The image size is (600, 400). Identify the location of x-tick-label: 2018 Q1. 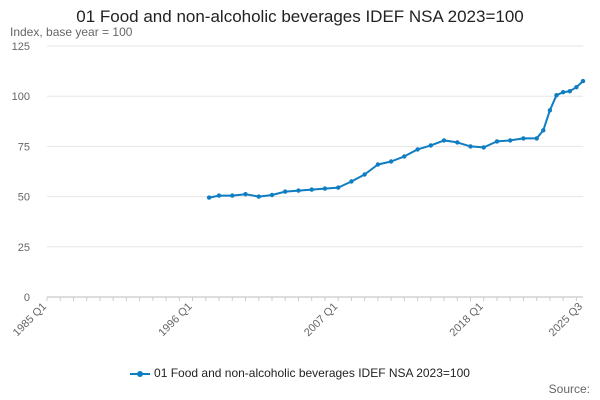
(467, 320).